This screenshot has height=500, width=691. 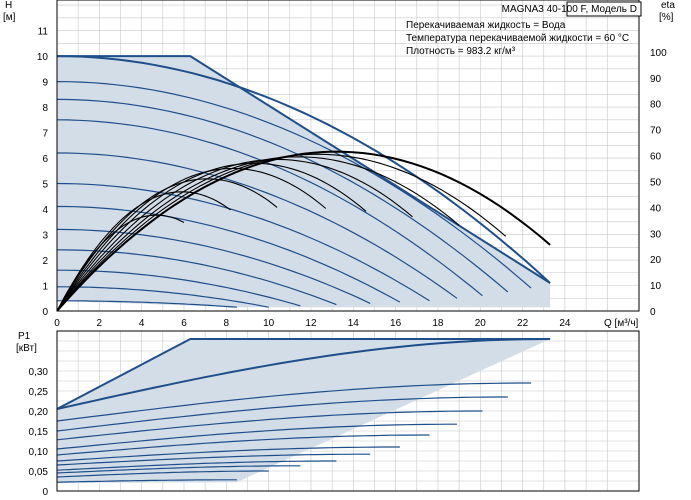 What do you see at coordinates (656, 105) in the screenshot?
I see `y2-tick-label: 80` at bounding box center [656, 105].